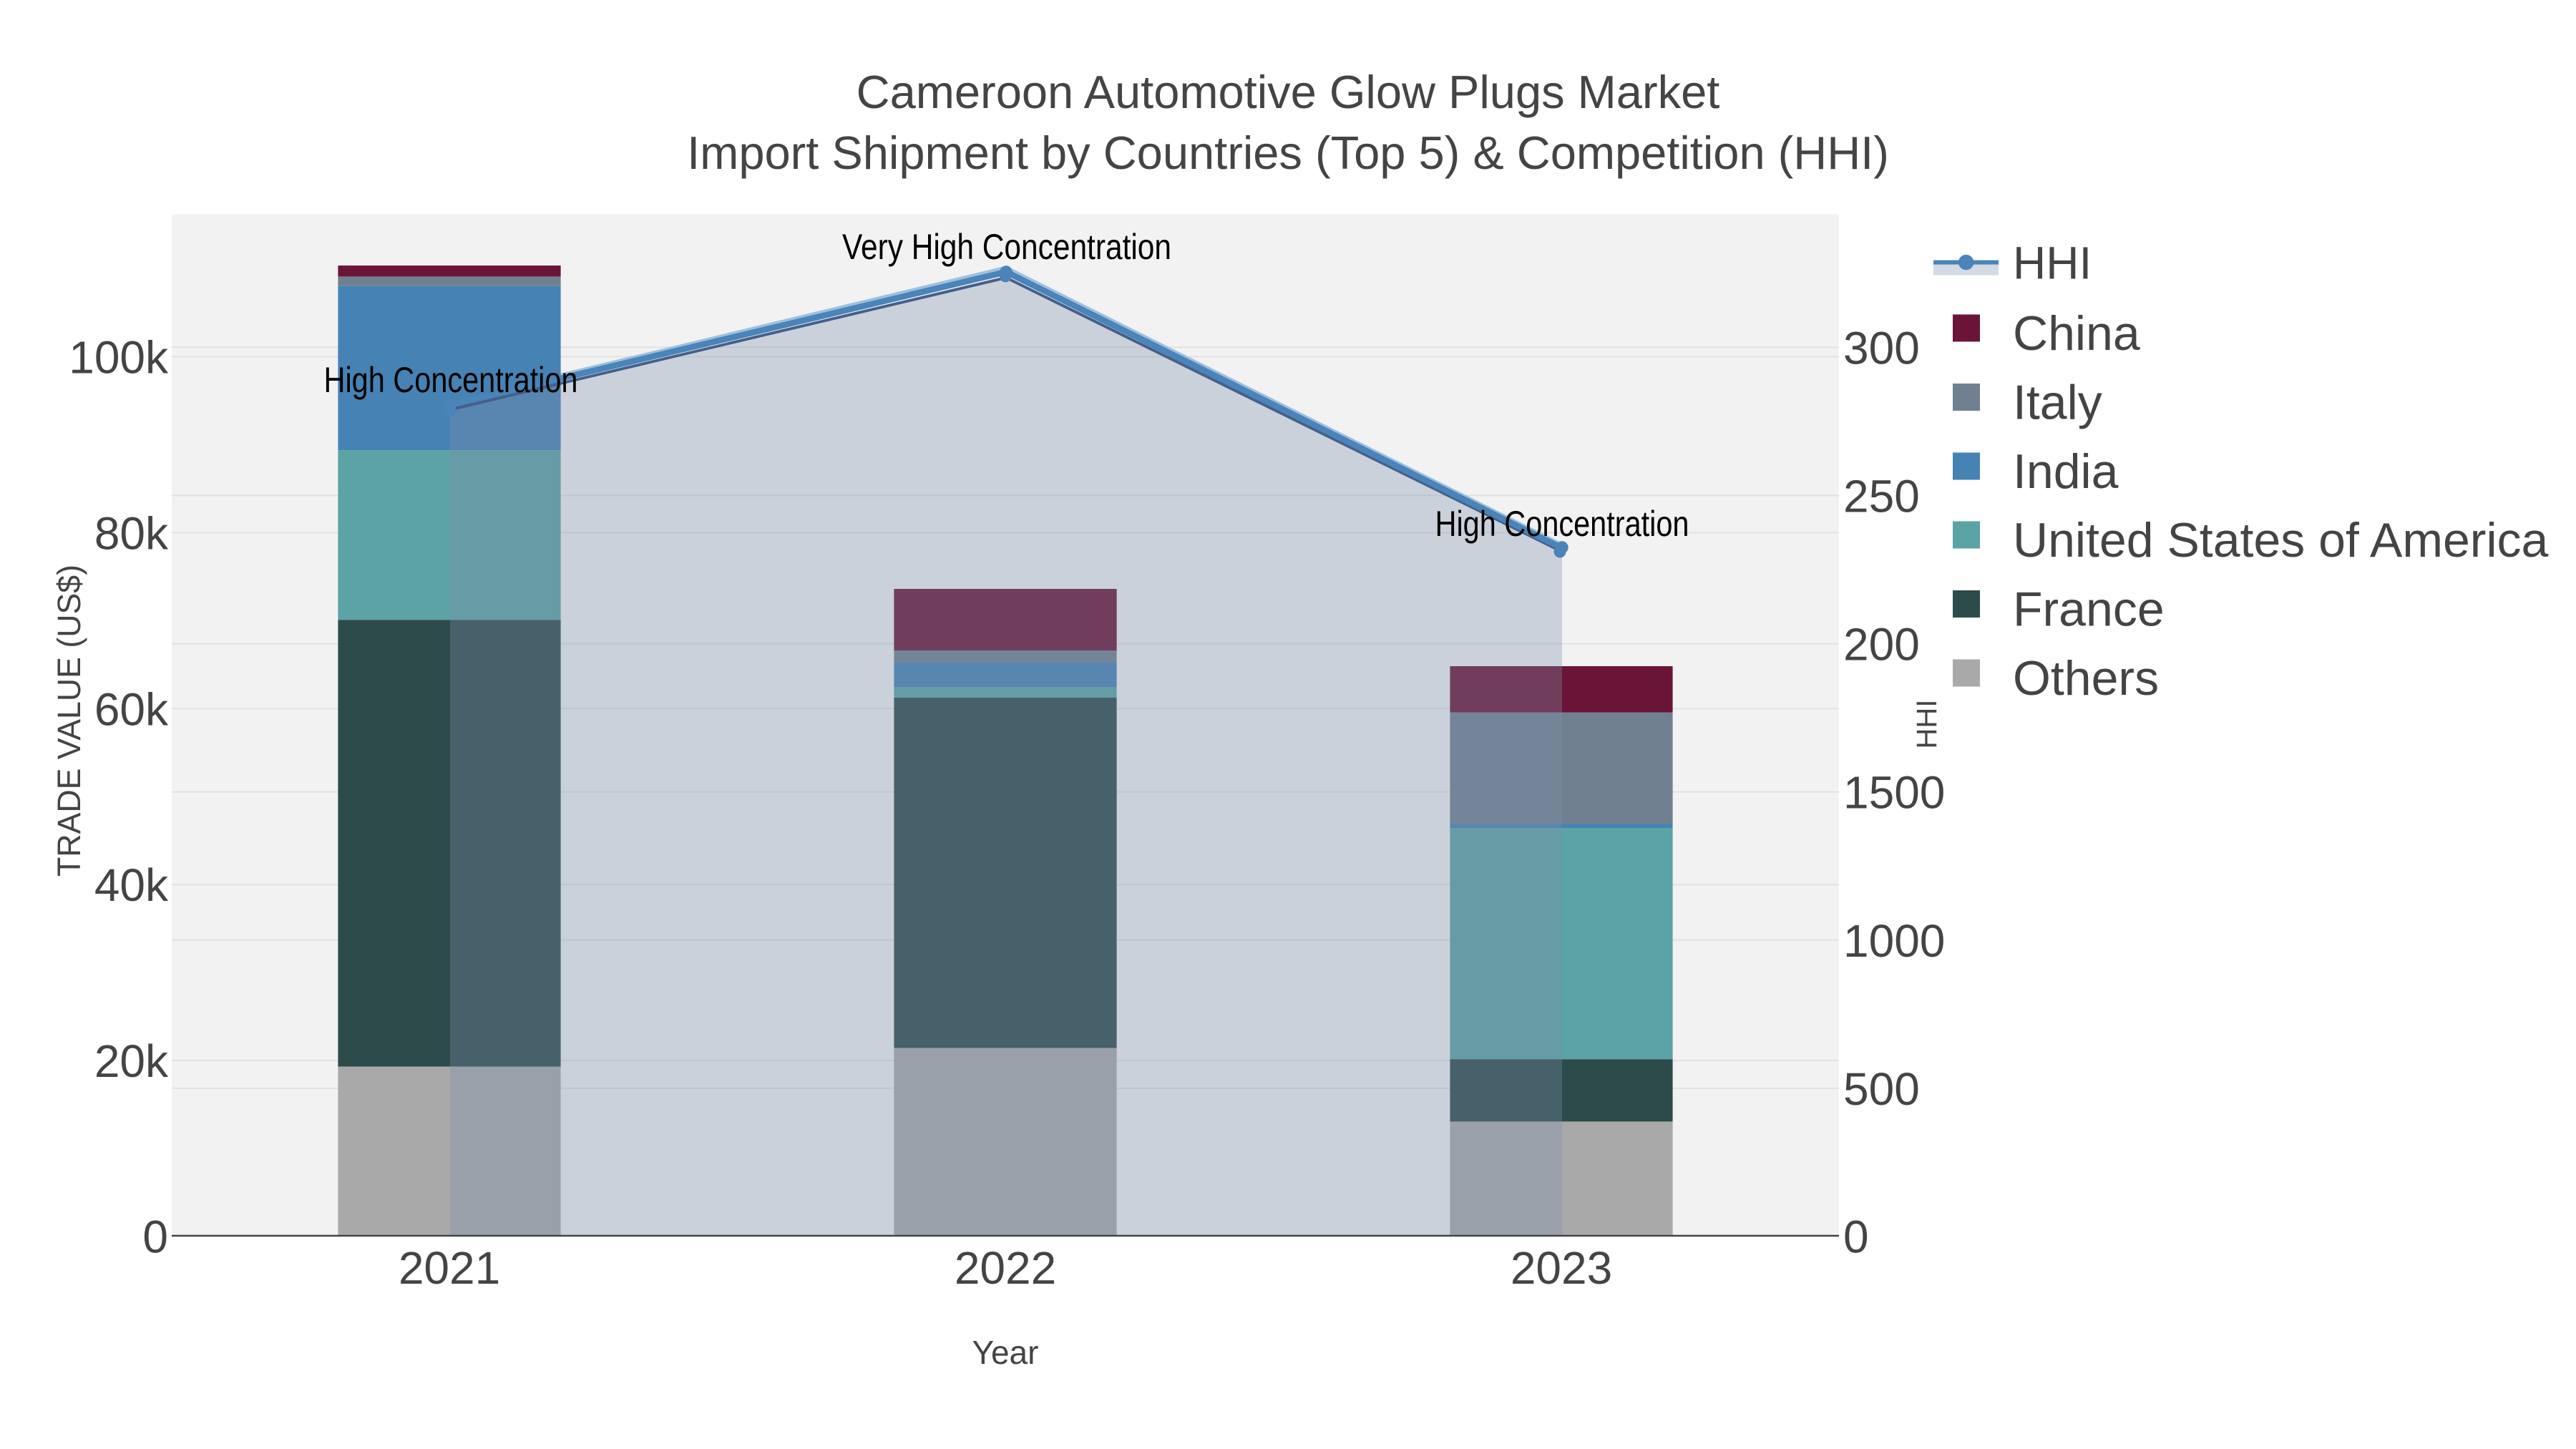 The image size is (2576, 1449). What do you see at coordinates (131, 885) in the screenshot?
I see `svg-text: 40k` at bounding box center [131, 885].